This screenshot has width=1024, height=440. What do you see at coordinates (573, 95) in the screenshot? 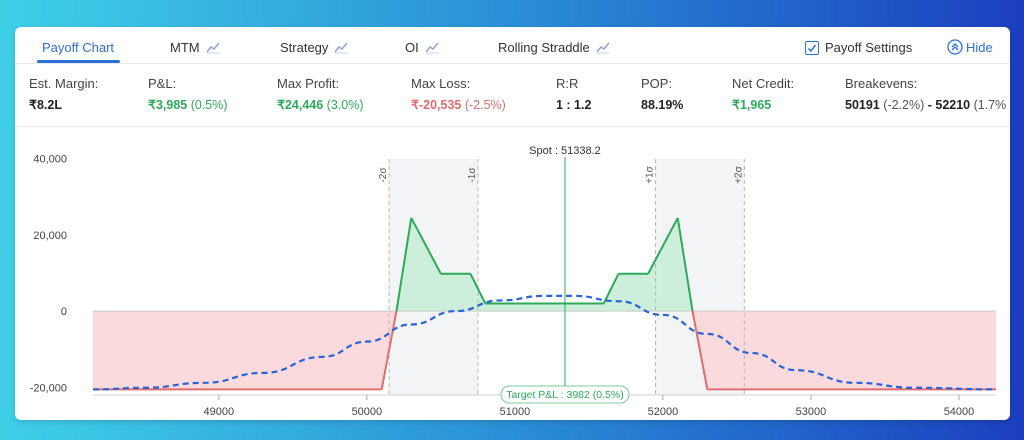
I see `stat-risk-reward: R:R 1 : 1.2` at bounding box center [573, 95].